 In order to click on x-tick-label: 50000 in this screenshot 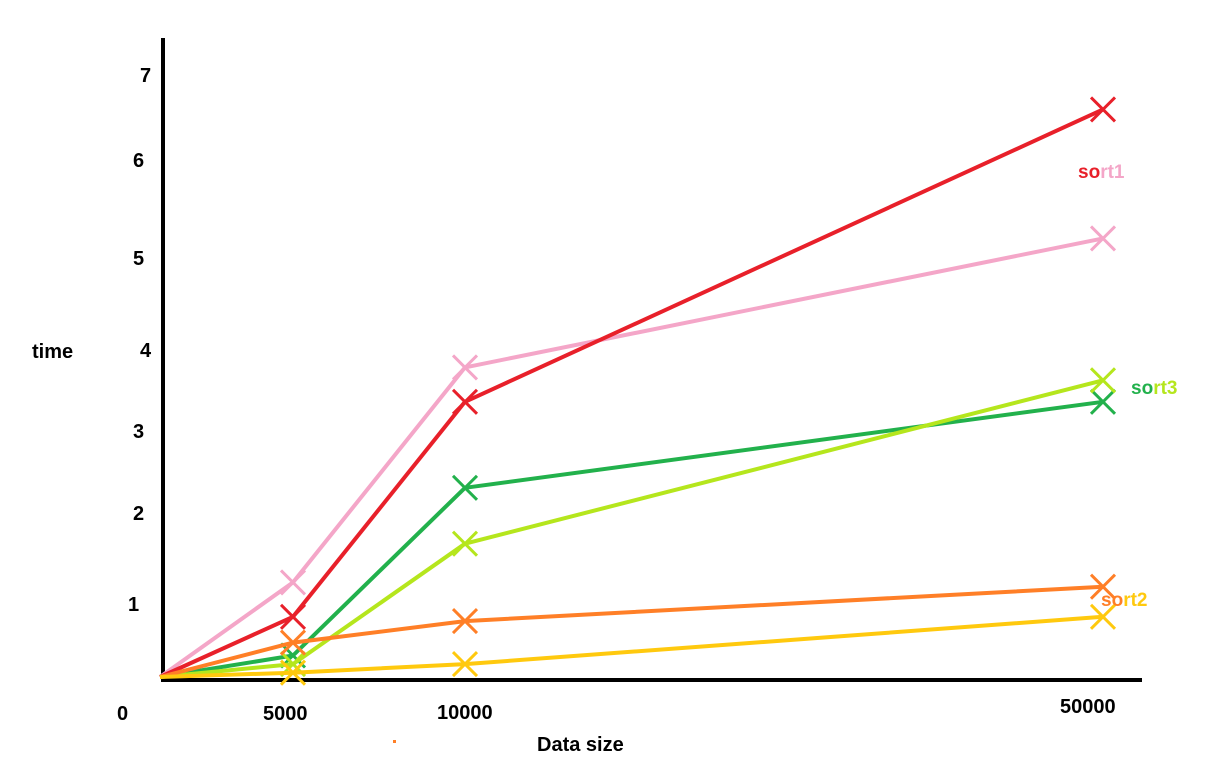, I will do `click(1088, 707)`.